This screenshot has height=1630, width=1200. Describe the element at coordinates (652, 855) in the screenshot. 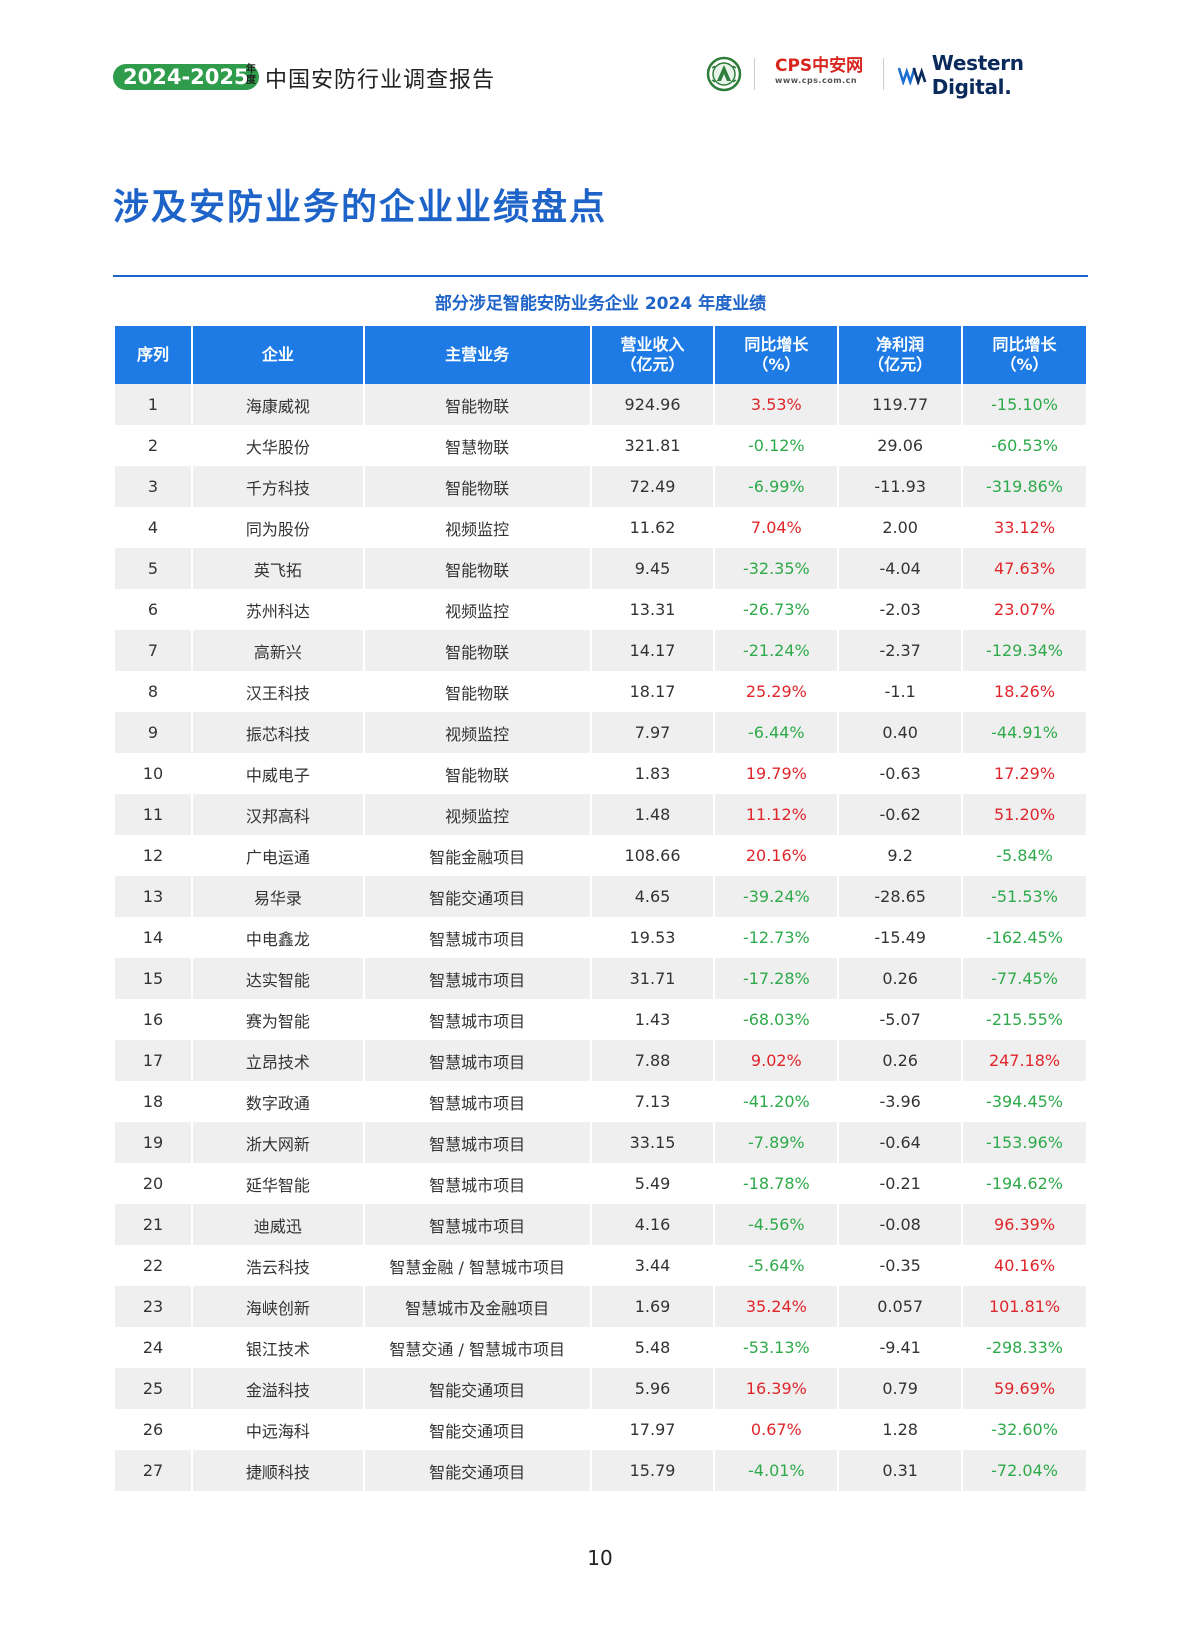

I see `cell-revenue: 108.66` at that location.